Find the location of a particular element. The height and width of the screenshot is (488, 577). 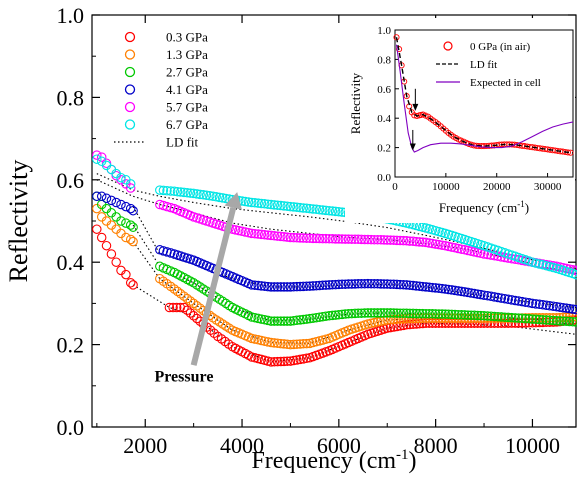

inset-legend-label: Expected in cell is located at coordinates (505, 83).